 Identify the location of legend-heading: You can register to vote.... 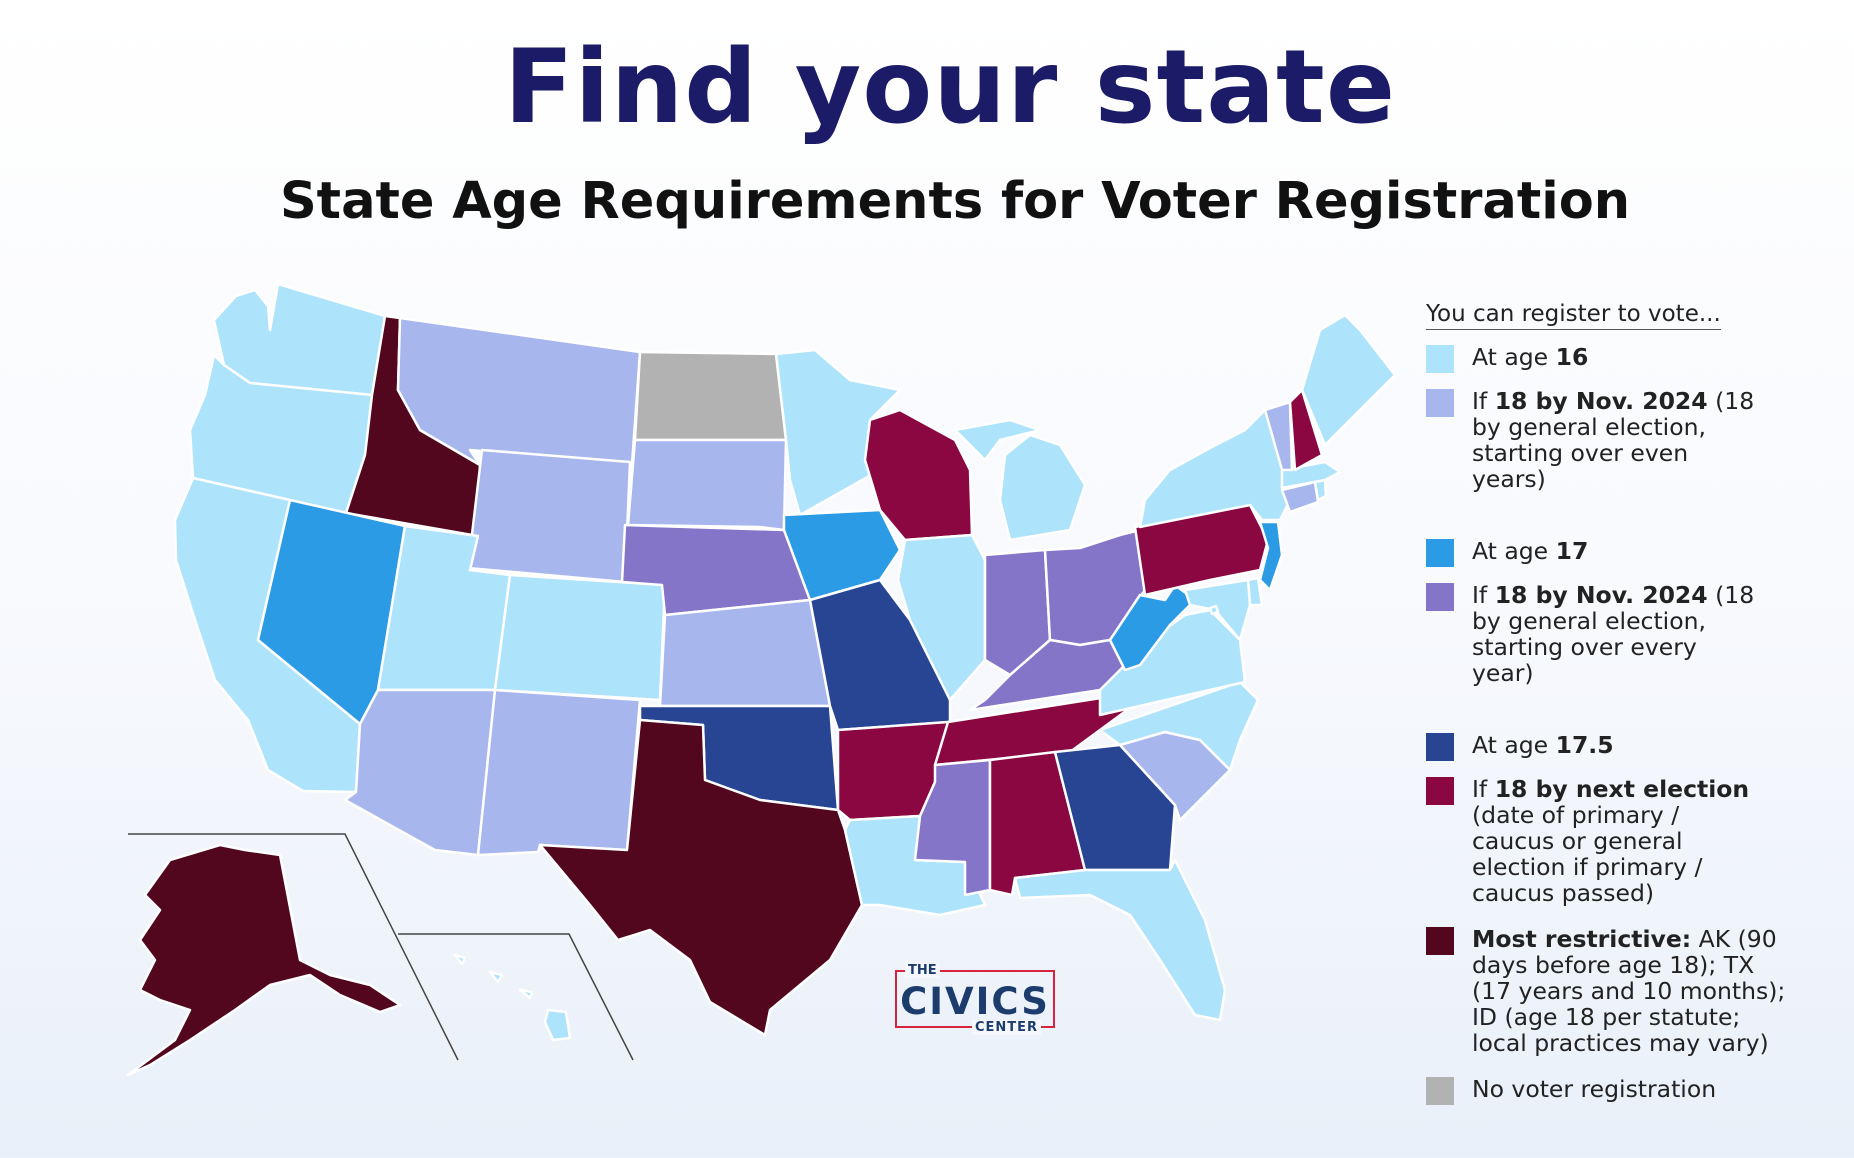
(1573, 315).